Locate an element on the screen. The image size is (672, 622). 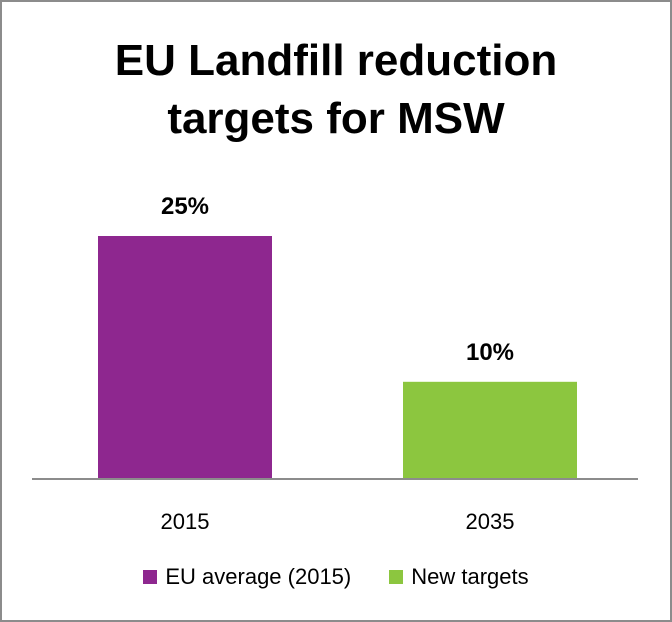
legend-swatch-eu-average is located at coordinates (150, 577).